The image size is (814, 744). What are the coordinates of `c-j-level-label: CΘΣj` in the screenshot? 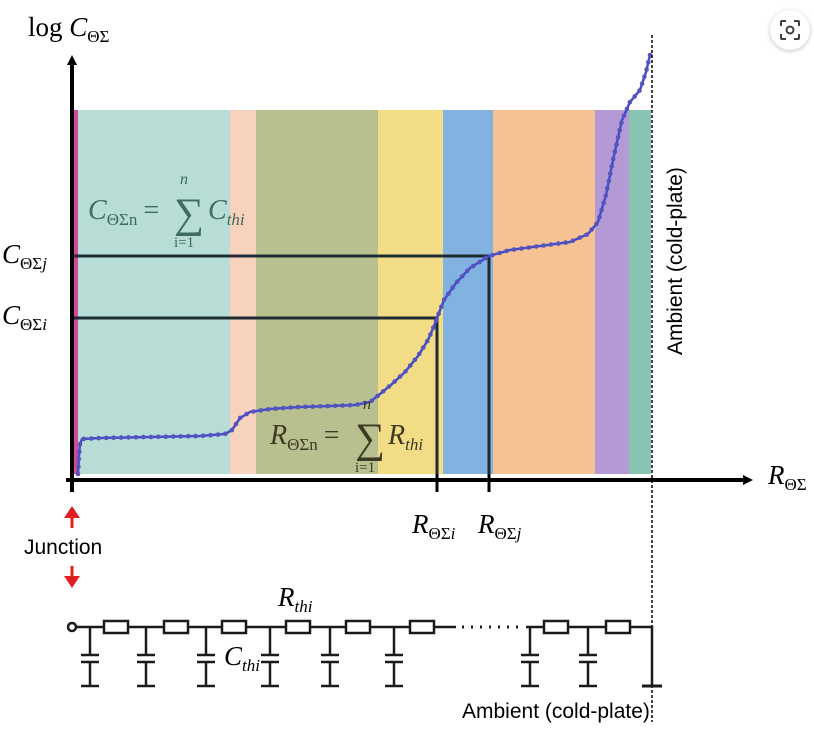 It's located at (24, 256).